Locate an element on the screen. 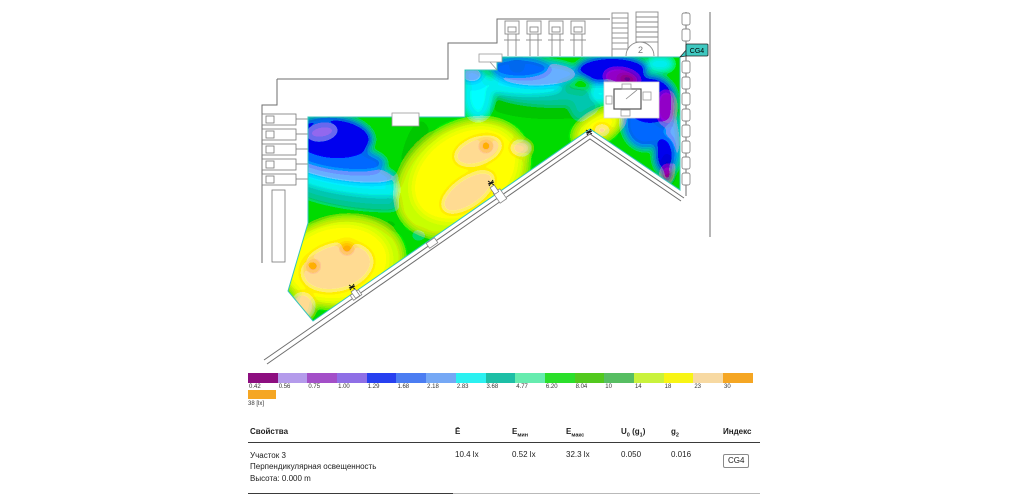  e-max-value: 32.3 lx is located at coordinates (578, 454).